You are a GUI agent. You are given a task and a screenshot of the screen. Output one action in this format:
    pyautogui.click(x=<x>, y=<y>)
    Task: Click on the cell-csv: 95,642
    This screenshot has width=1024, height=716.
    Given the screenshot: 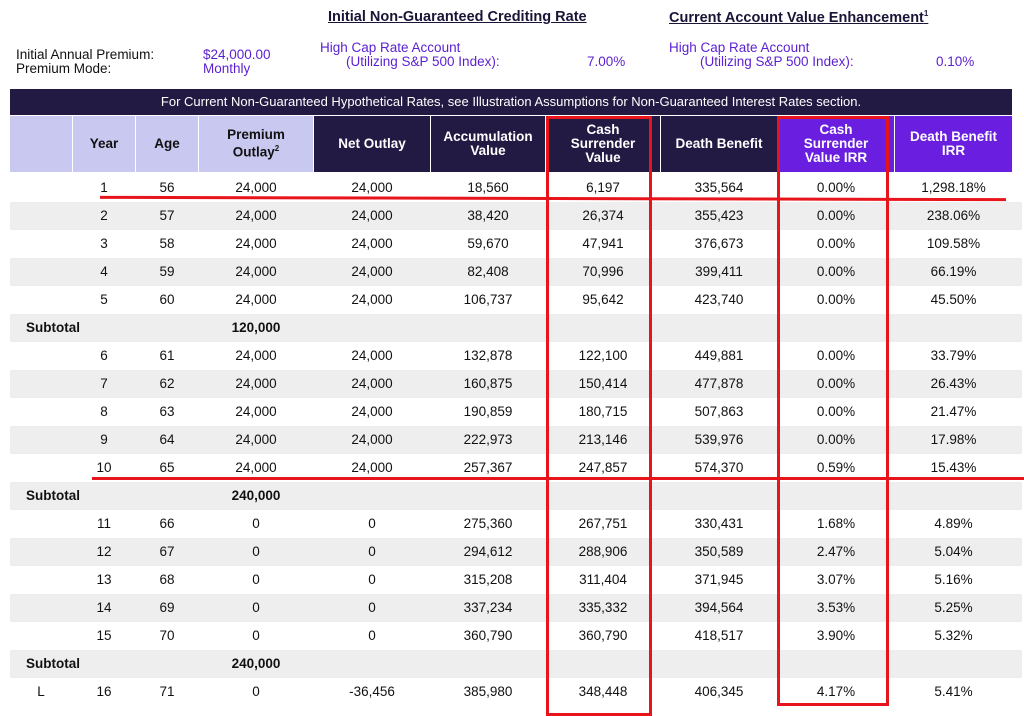 What is the action you would take?
    pyautogui.click(x=603, y=299)
    